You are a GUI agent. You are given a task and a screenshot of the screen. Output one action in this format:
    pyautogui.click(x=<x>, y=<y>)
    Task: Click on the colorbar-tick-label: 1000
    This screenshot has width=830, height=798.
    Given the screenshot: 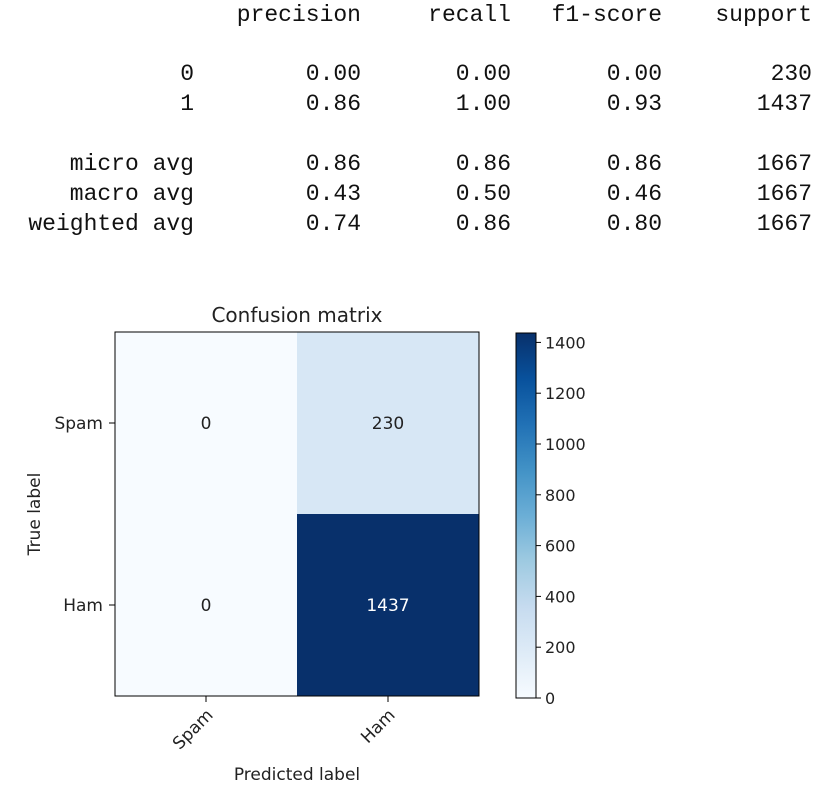 What is the action you would take?
    pyautogui.click(x=565, y=444)
    